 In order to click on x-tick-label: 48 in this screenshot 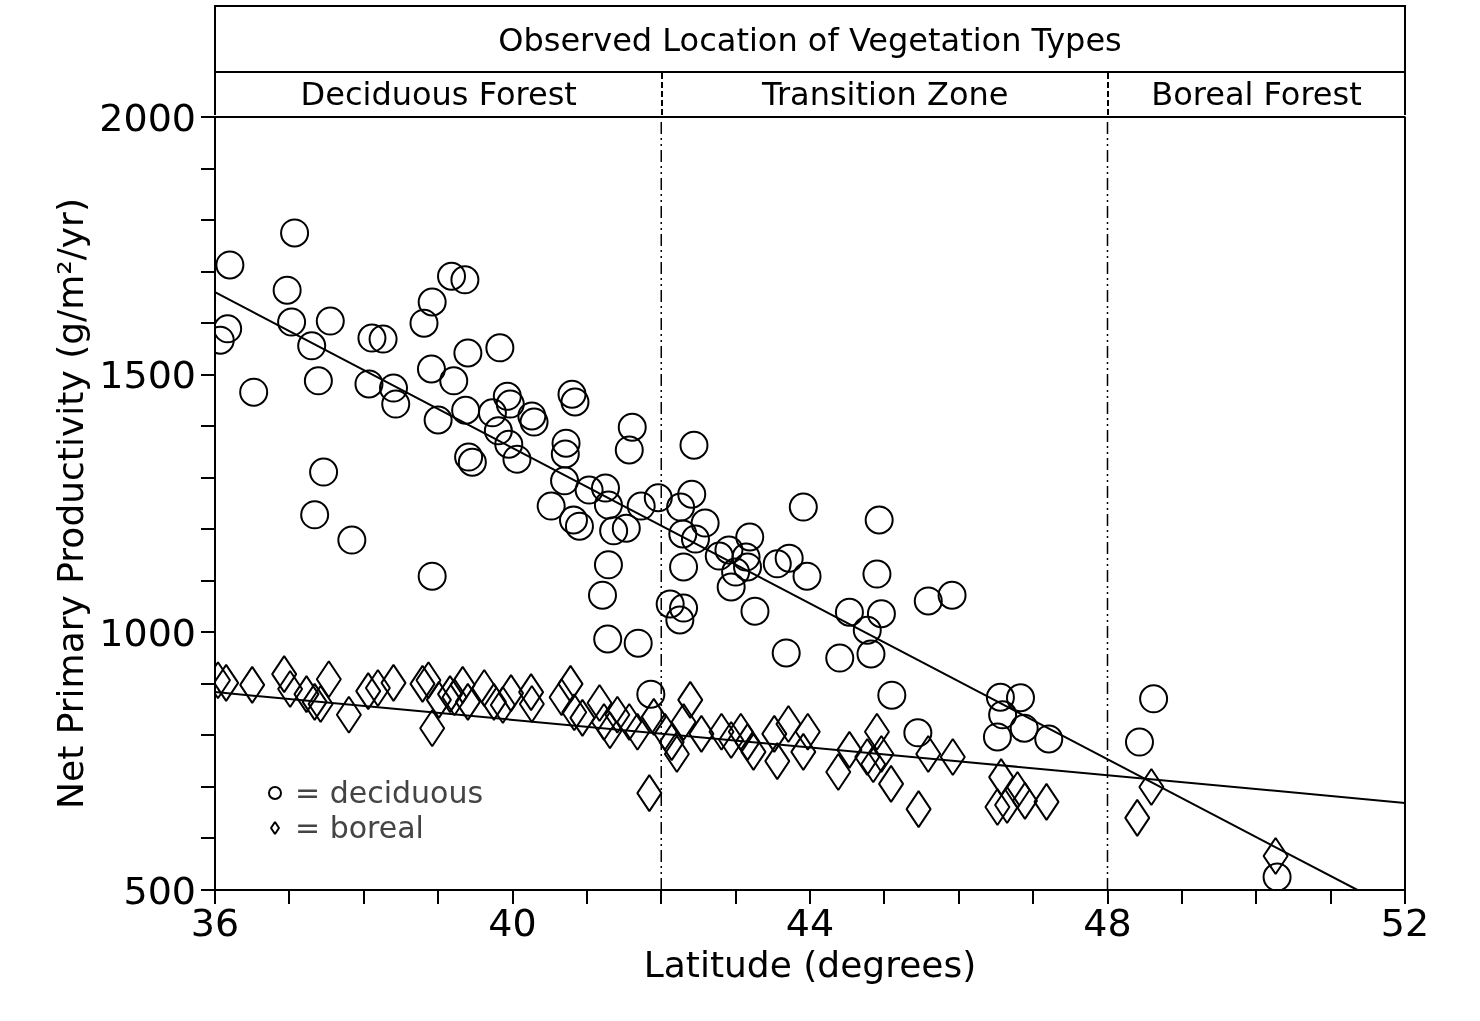, I will do `click(1107, 923)`.